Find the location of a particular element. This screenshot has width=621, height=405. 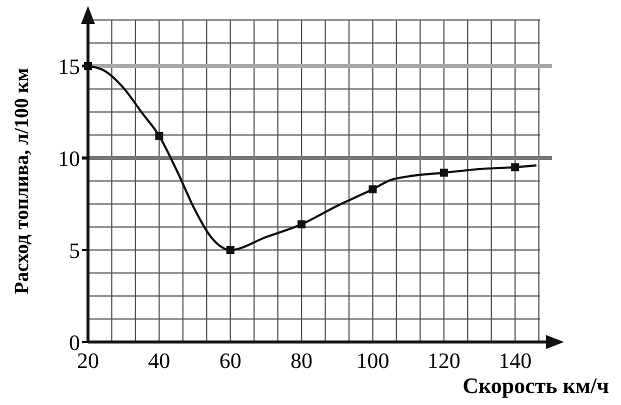

y-tick-label: 5 is located at coordinates (74, 250).